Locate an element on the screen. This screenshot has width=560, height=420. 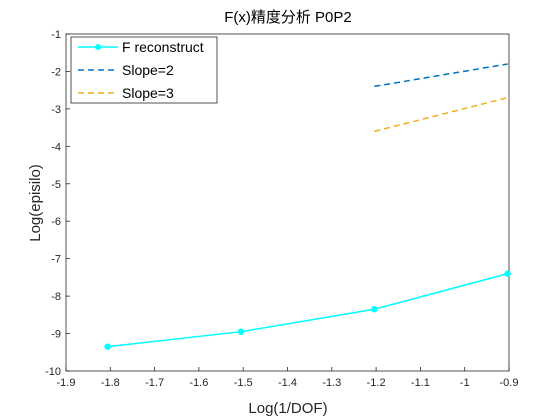
legend-marker-f-reconstruct is located at coordinates (98, 47).